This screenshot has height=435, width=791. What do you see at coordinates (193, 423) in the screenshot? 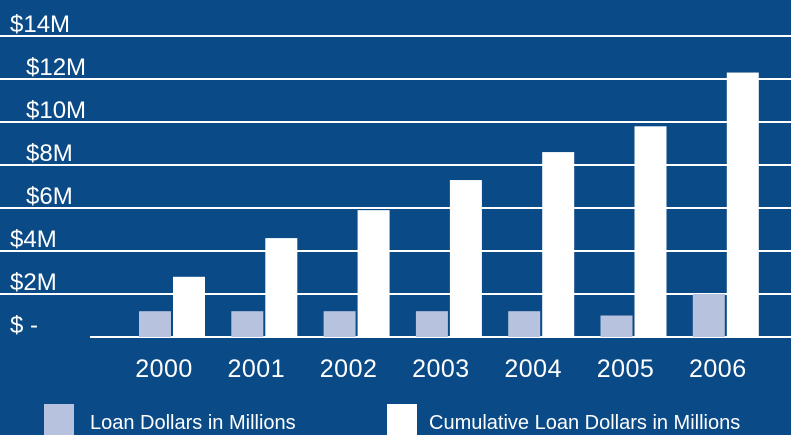
I see `legend-label-loan: Loan Dollars in Millions` at bounding box center [193, 423].